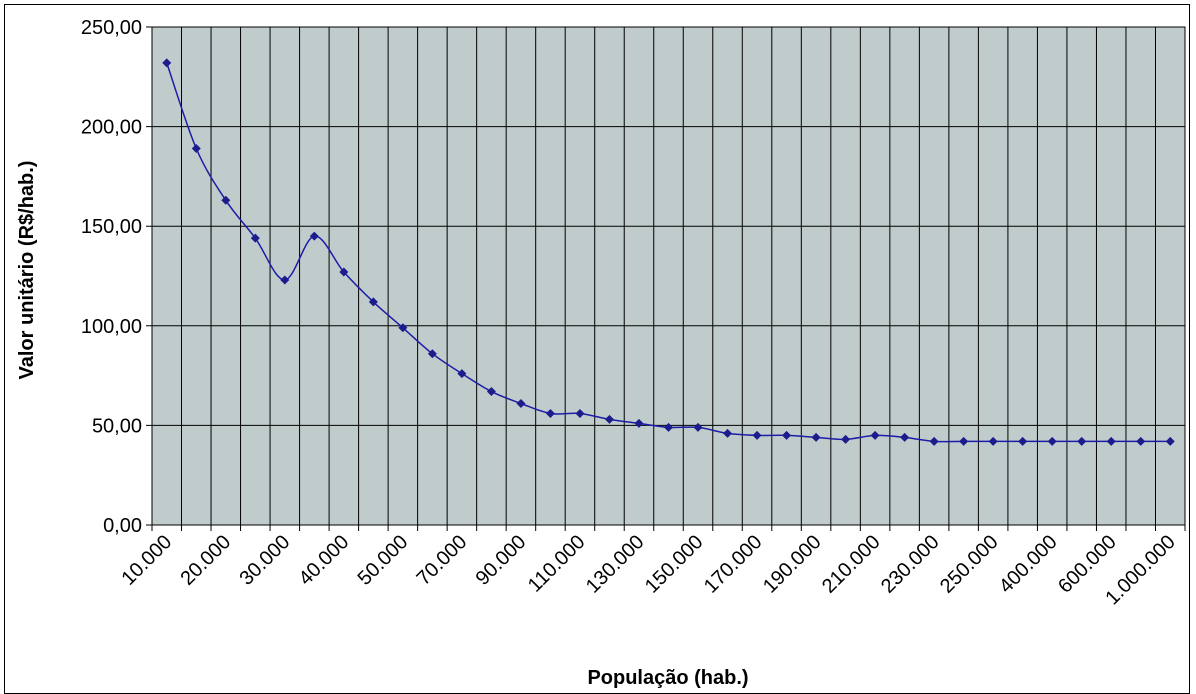  I want to click on y-tick-label: 150,00, so click(111, 227).